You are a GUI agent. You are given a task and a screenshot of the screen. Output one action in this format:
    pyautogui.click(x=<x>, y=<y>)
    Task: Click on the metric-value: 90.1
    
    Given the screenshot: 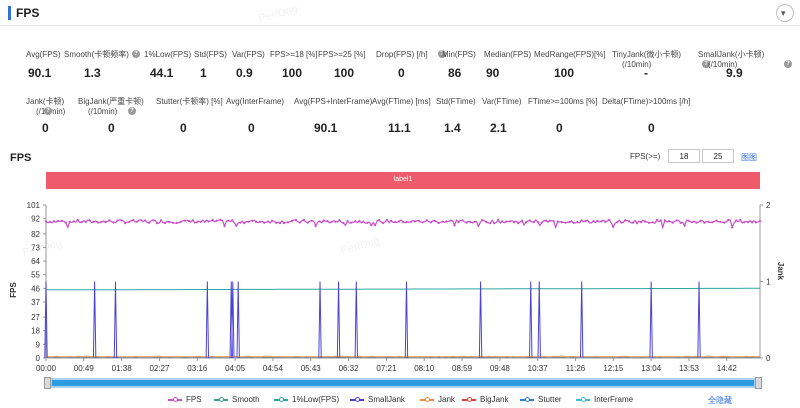 What is the action you would take?
    pyautogui.click(x=326, y=128)
    